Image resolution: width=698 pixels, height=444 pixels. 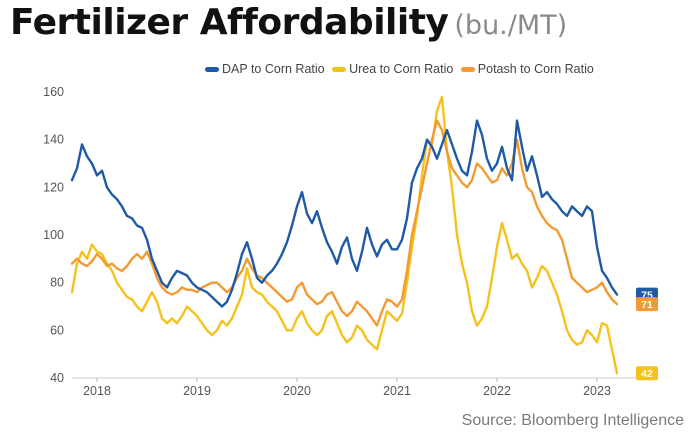 I want to click on end-badge-label-2: 71, so click(x=647, y=305).